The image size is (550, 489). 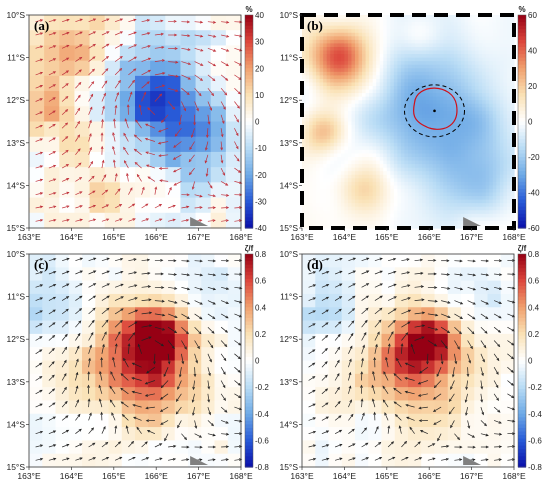 I want to click on x-tick-label: 166°E, so click(x=430, y=237).